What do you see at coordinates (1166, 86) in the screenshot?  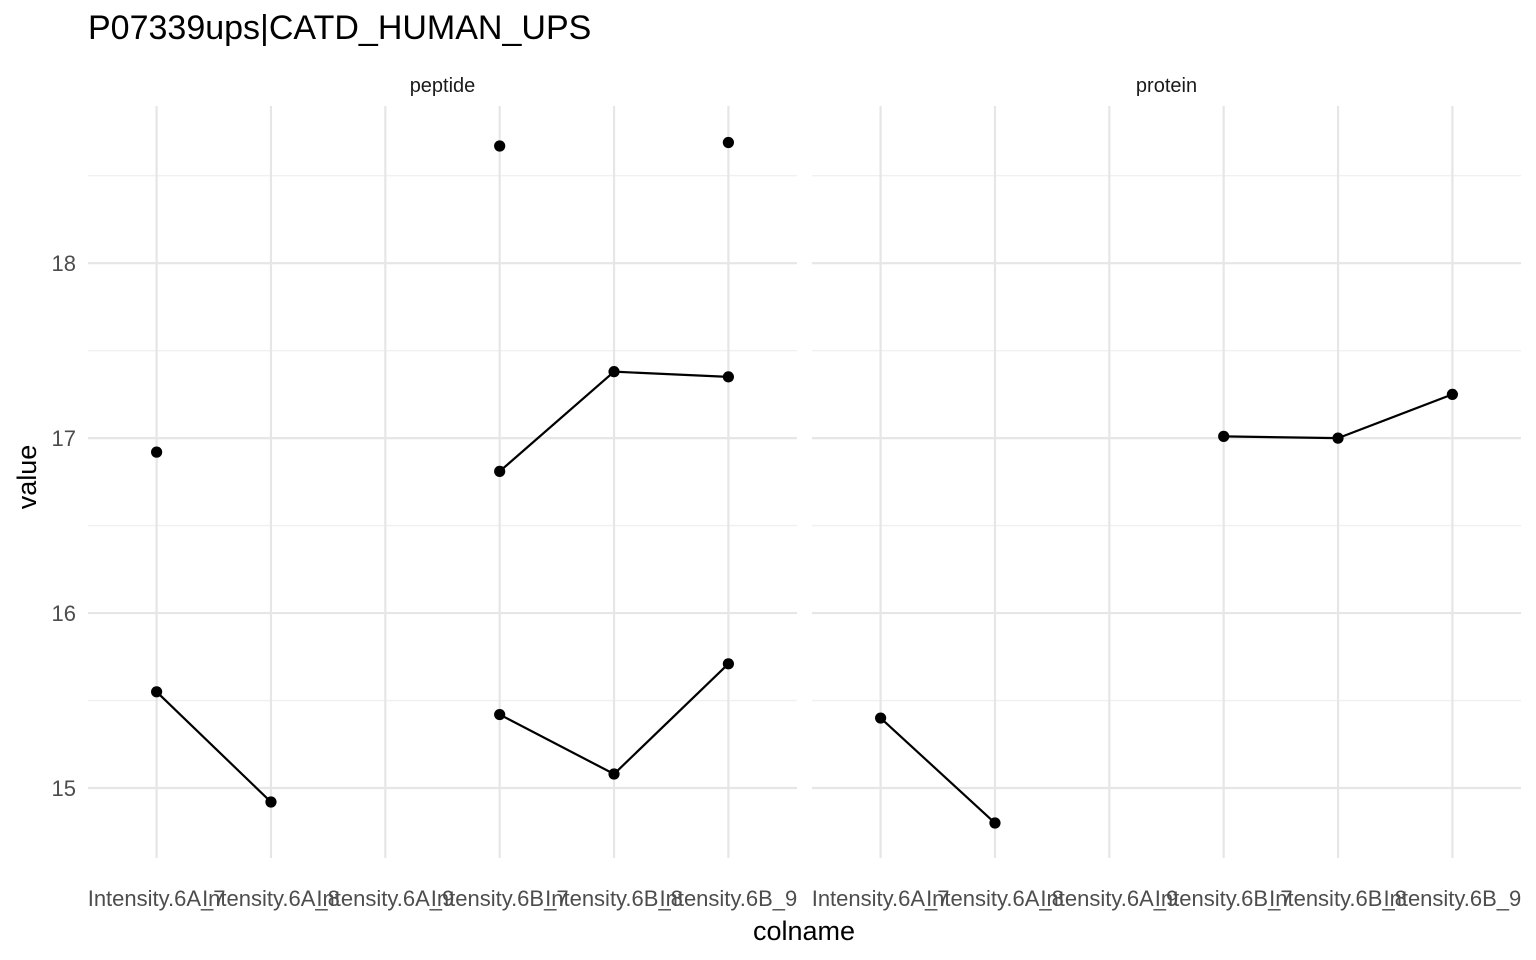 I see `facet-label-protein: protein` at bounding box center [1166, 86].